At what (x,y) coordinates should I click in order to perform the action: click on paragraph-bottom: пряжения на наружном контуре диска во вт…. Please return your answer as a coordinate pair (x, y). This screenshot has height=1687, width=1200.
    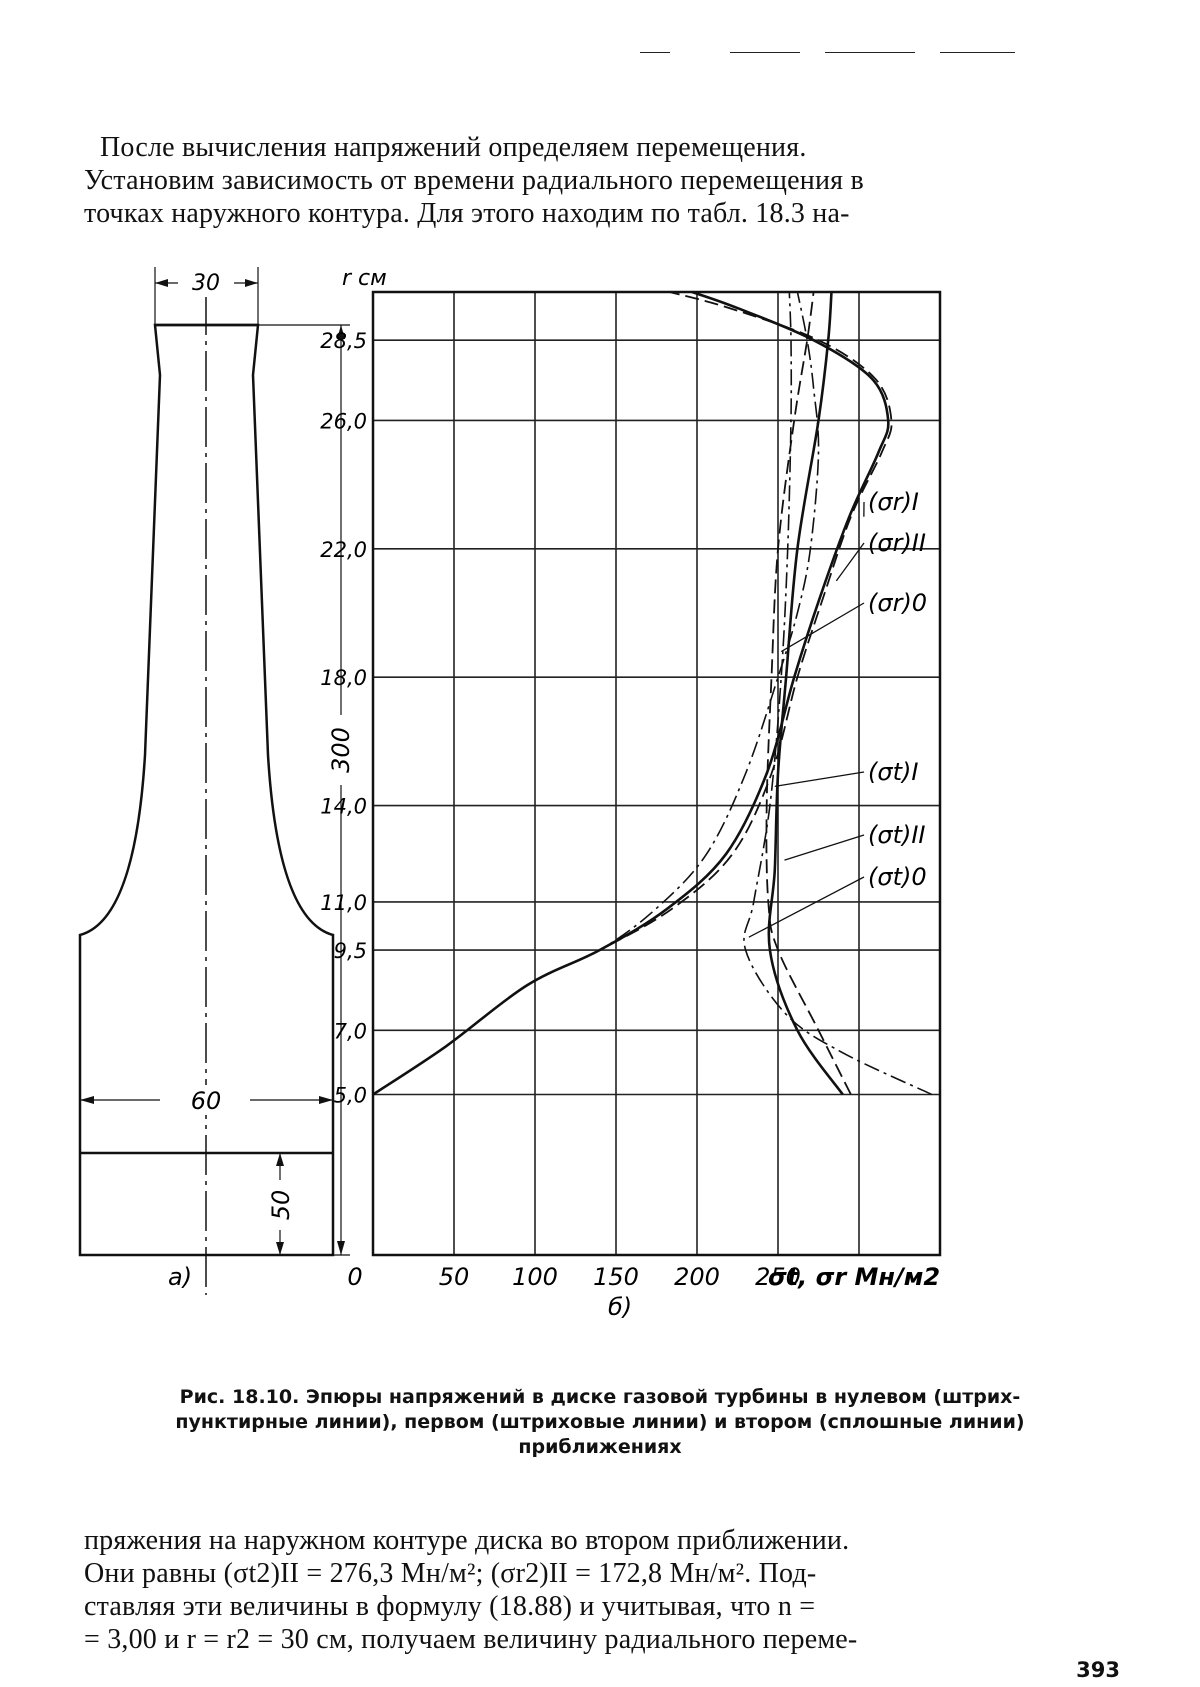
    Looking at the image, I should click on (586, 1590).